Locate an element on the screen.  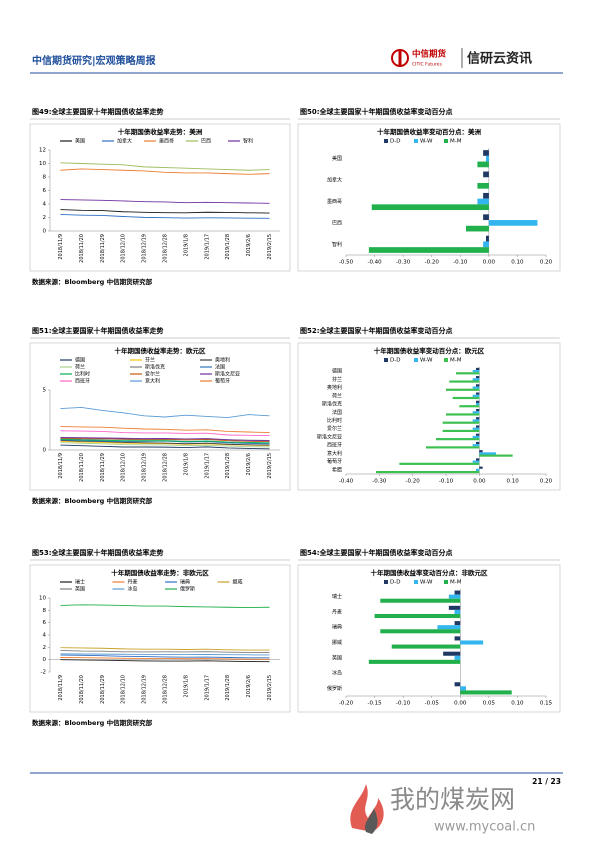
category-label: 西班牙 is located at coordinates (334, 445).